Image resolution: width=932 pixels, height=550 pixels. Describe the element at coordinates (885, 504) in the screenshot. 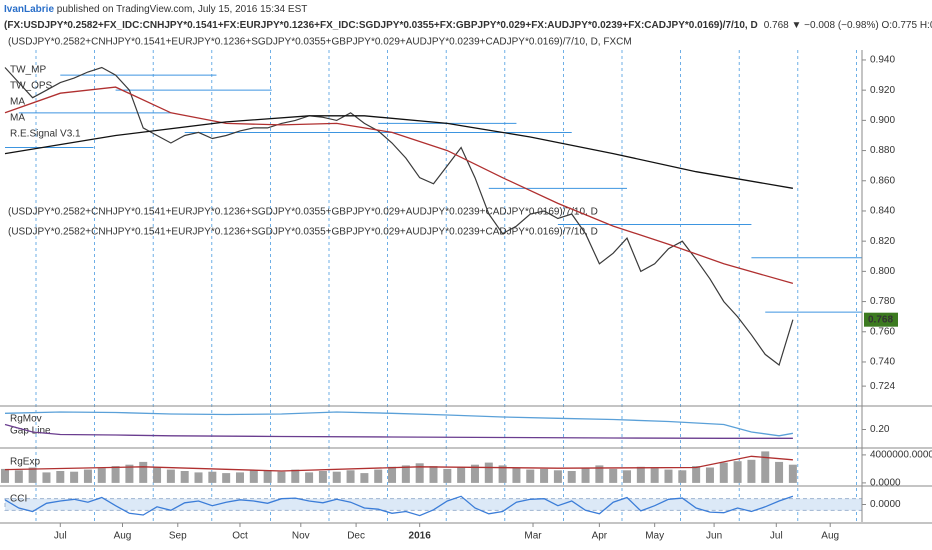

I see `y-tick-label: 0.0000` at that location.